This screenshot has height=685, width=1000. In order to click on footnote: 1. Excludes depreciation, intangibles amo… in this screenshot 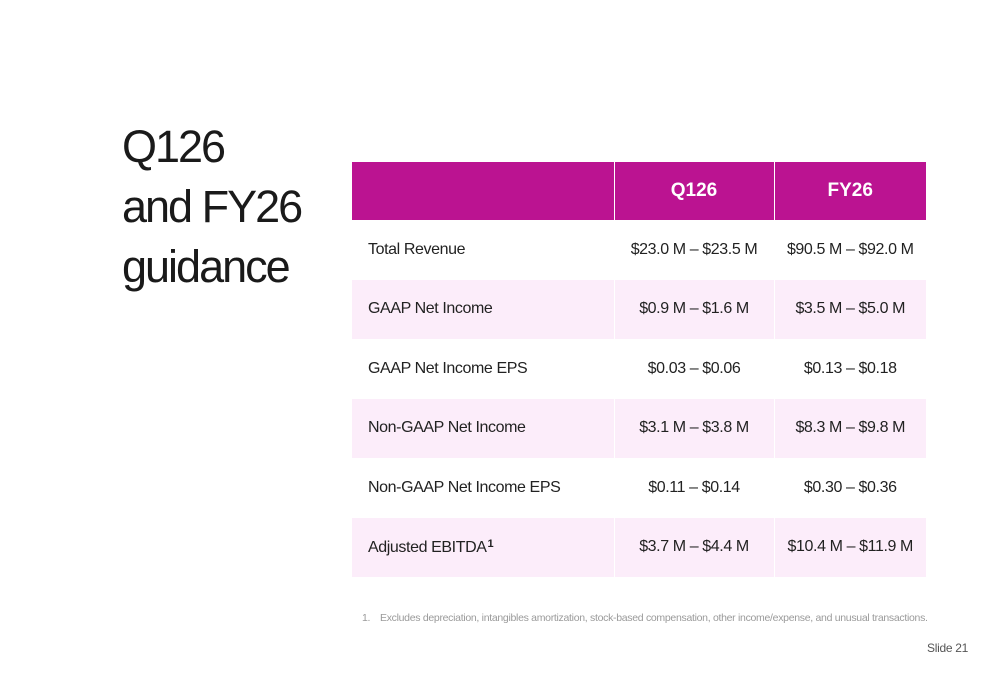, I will do `click(672, 618)`.